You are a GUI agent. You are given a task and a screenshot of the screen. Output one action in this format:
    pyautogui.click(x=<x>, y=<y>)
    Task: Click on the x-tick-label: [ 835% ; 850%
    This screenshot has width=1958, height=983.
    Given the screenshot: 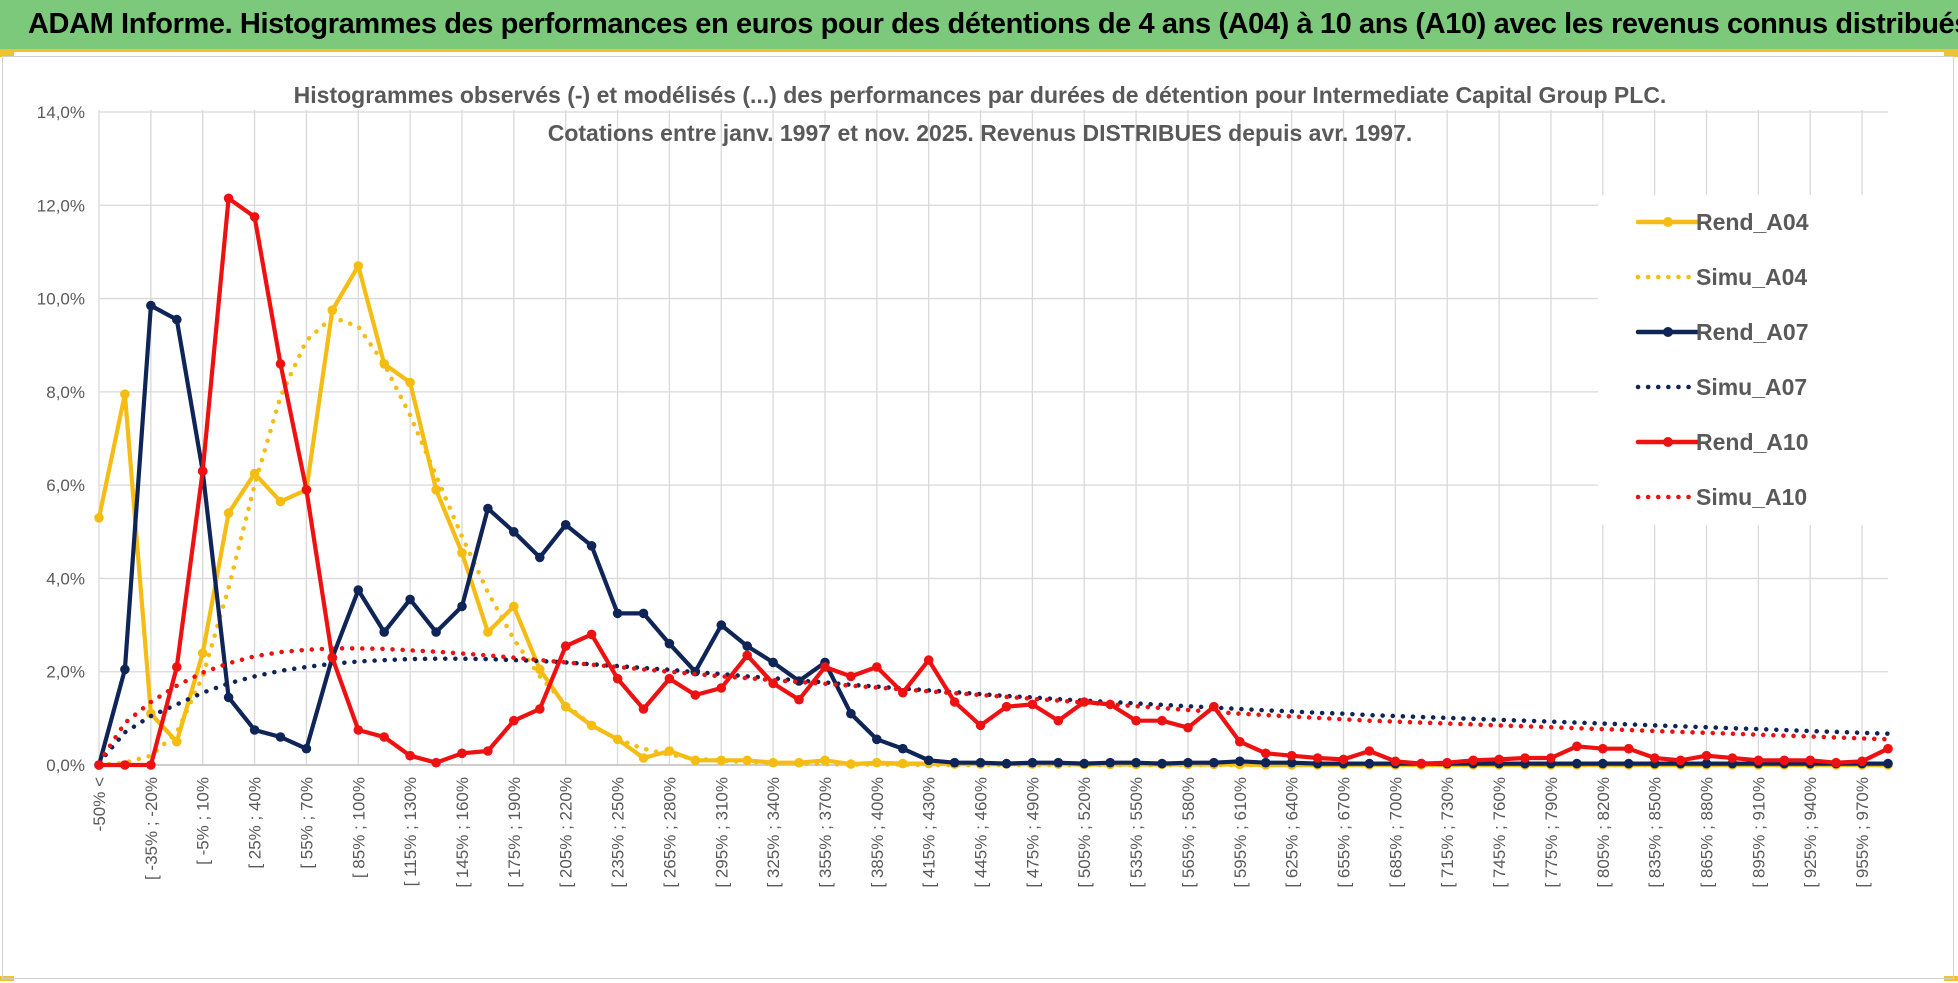 What is the action you would take?
    pyautogui.click(x=1655, y=832)
    